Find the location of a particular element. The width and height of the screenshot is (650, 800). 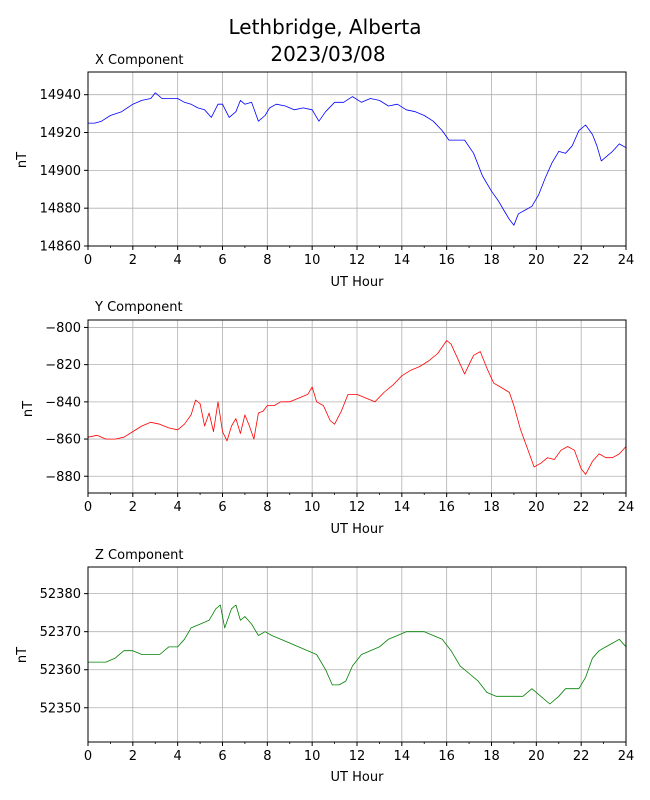

figure-title-line1: Lethbridge, Alberta is located at coordinates (324, 27).